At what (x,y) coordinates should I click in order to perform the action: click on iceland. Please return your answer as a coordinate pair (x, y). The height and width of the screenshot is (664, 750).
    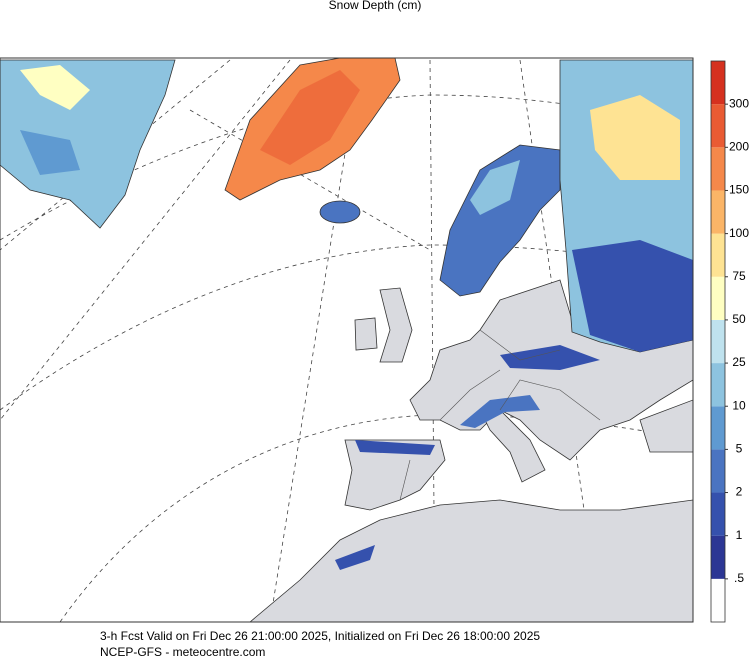
    Looking at the image, I should click on (340, 212).